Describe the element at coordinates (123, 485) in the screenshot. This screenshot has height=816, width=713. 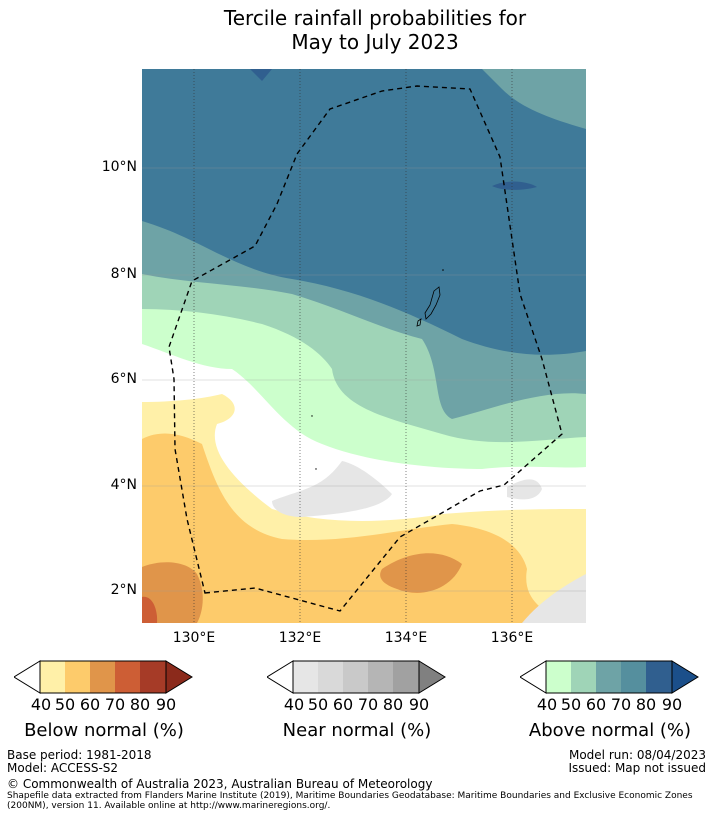
I see `lat-label-4n: 4°N` at that location.